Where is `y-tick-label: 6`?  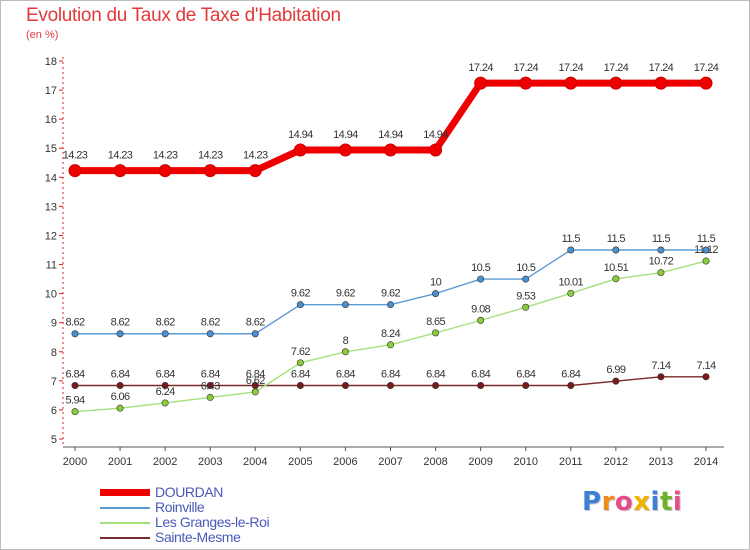 y-tick-label: 6 is located at coordinates (54, 411).